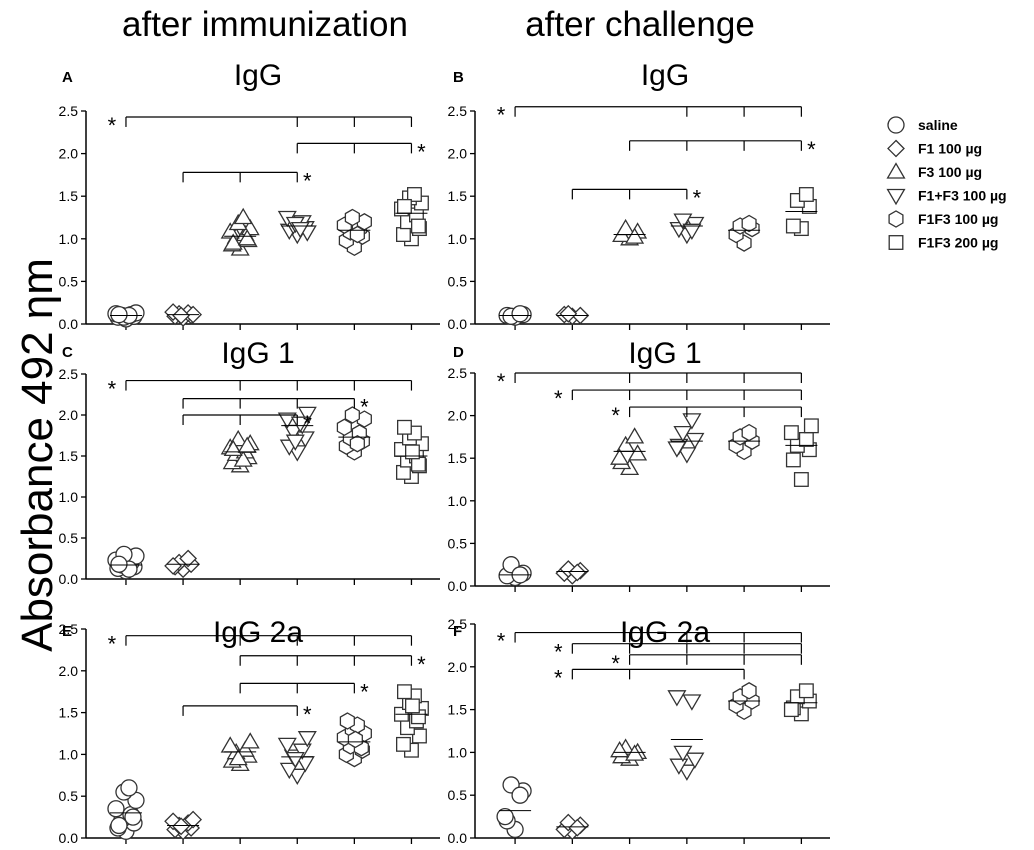 The height and width of the screenshot is (850, 1034). Describe the element at coordinates (639, 731) in the screenshot. I see `panel-f: F IgG 2a0.00.51.01.52.02.5* * **` at that location.